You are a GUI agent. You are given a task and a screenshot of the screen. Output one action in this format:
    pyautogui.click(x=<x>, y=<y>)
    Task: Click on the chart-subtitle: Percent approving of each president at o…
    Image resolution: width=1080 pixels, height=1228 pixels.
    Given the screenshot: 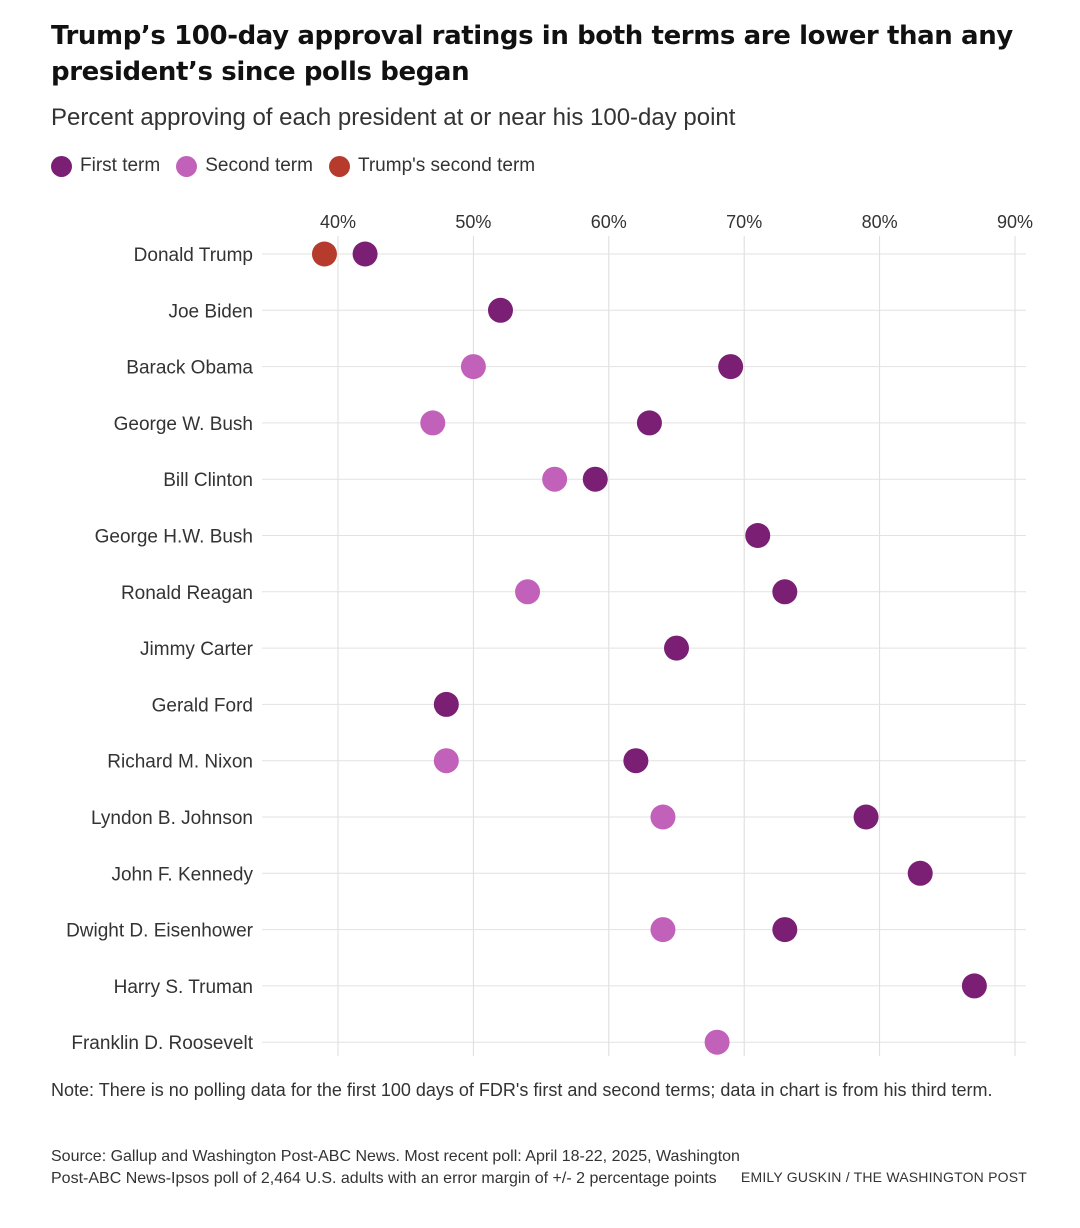 What is the action you would take?
    pyautogui.click(x=393, y=117)
    